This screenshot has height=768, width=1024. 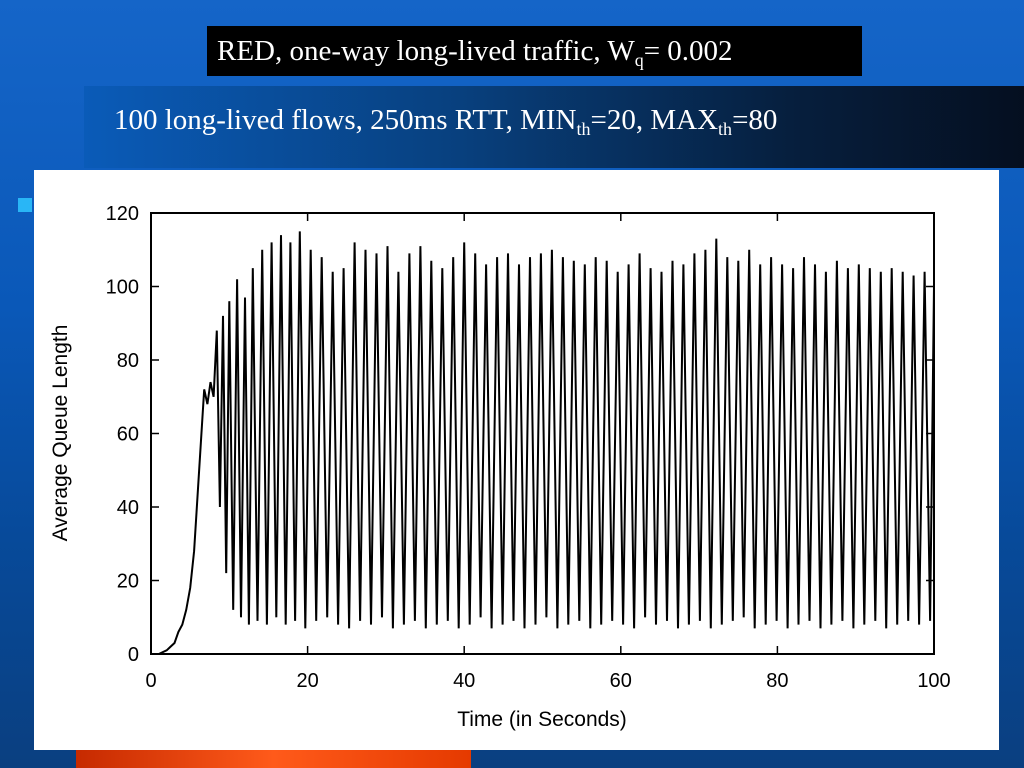 I want to click on y-tick-label: 120, so click(x=122, y=214).